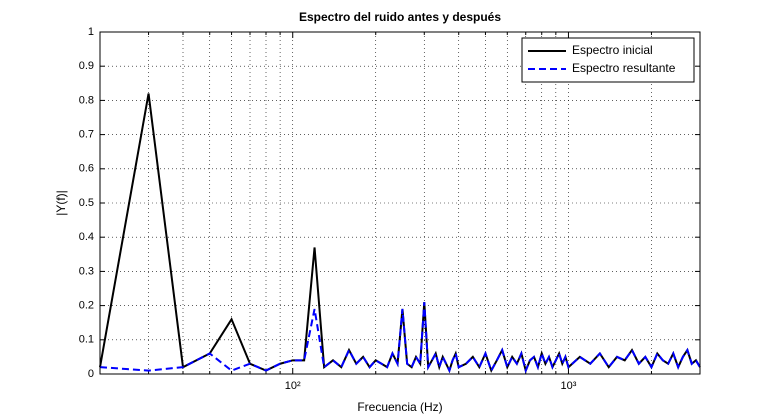  I want to click on y-axis-label: |Y(f)|, so click(61, 203).